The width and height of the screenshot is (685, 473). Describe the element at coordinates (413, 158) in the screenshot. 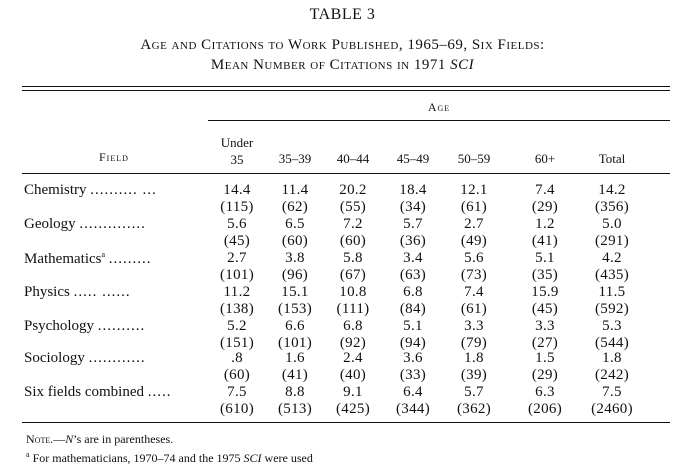

I see `column-header: 45–49` at that location.